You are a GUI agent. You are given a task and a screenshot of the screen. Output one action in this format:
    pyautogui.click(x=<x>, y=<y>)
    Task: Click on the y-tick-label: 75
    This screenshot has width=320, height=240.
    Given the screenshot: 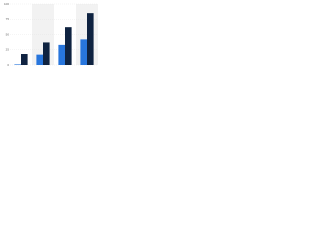 What is the action you would take?
    pyautogui.click(x=8, y=19)
    